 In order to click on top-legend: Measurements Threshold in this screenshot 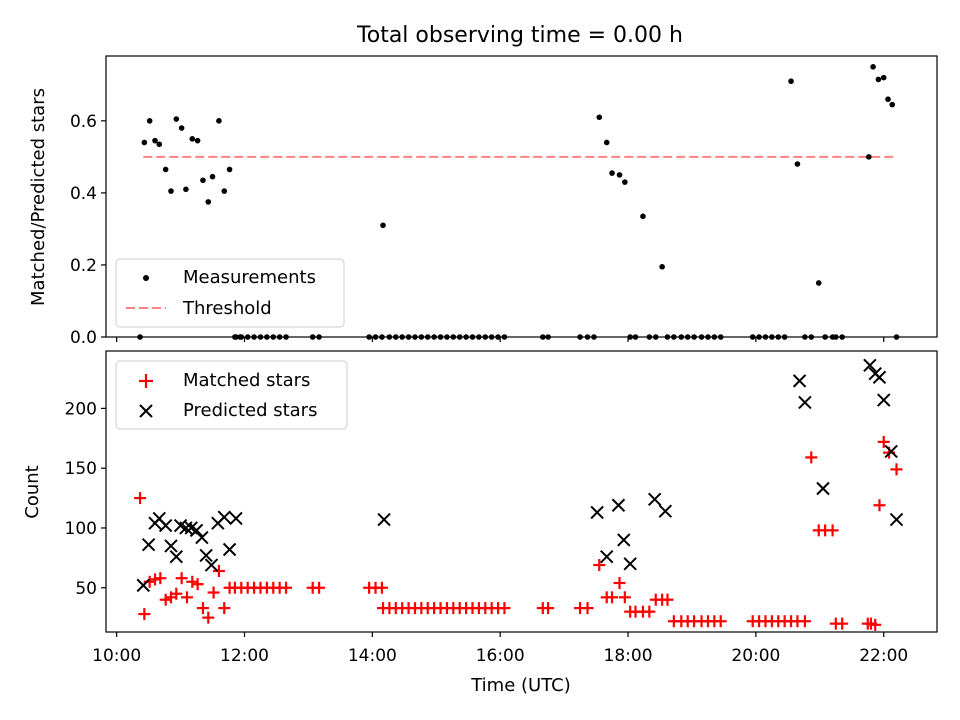, I will do `click(230, 293)`.